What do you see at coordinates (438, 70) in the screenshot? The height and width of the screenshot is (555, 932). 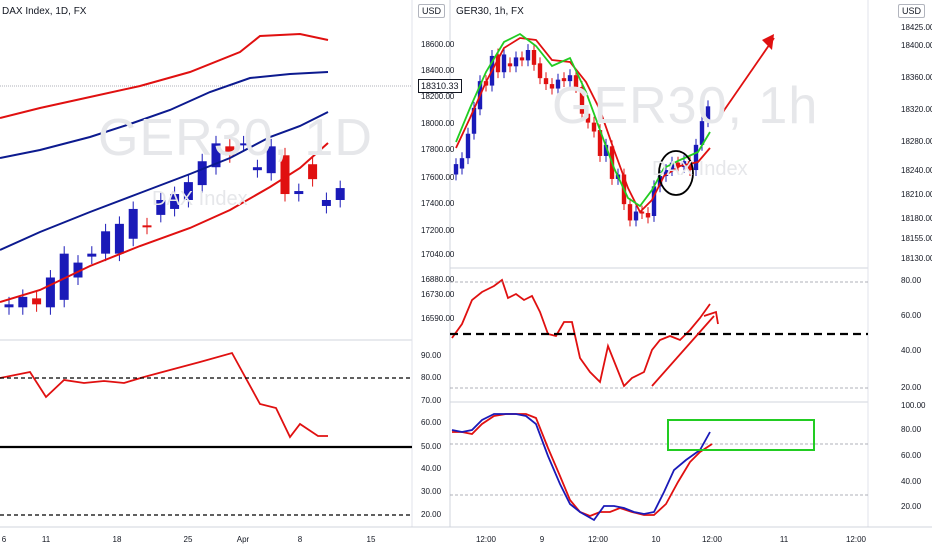 I see `left-price-tick-label: 18400.00` at bounding box center [438, 70].